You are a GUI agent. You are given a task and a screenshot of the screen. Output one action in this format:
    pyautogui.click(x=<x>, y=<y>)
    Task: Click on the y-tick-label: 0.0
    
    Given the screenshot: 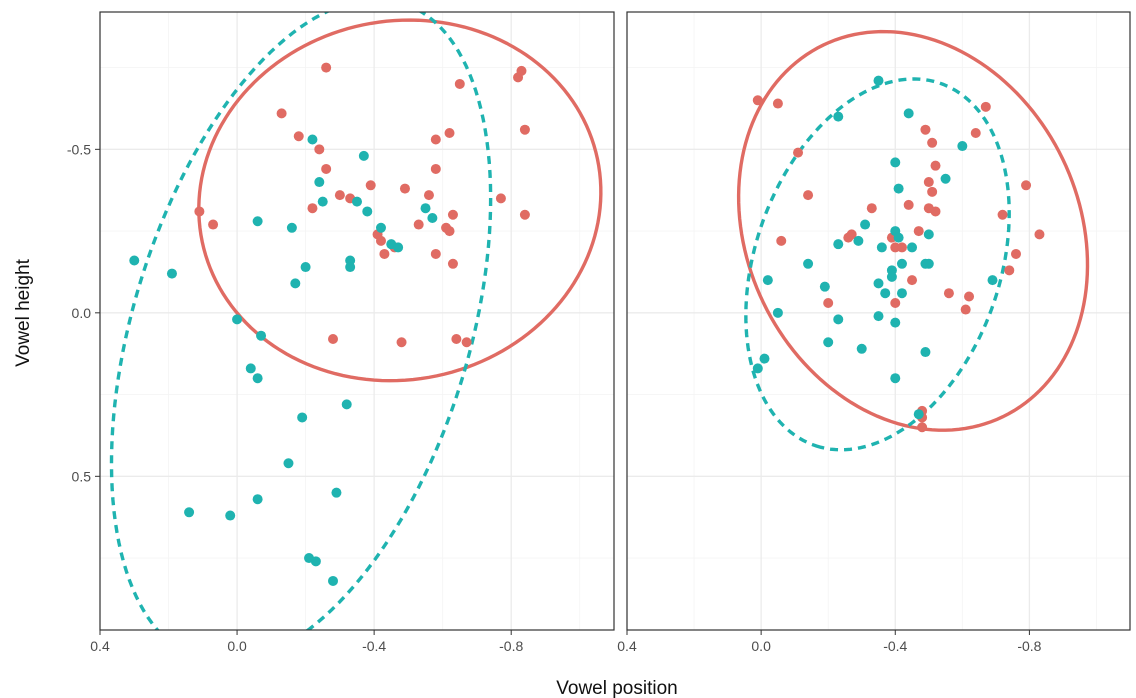 What is the action you would take?
    pyautogui.click(x=82, y=313)
    